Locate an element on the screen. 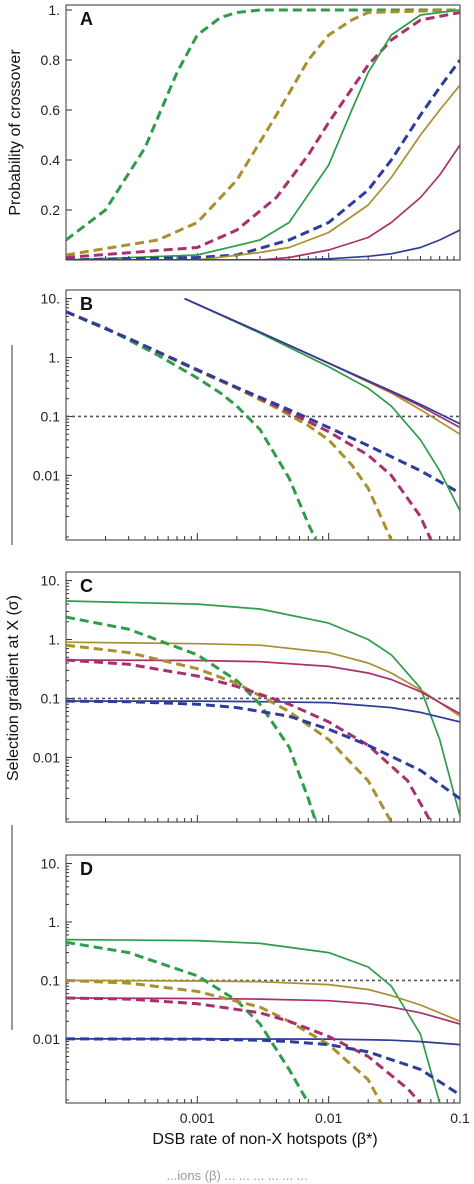 This screenshot has width=474, height=1184. panel-c-series-olive-dashed is located at coordinates (229, 732).